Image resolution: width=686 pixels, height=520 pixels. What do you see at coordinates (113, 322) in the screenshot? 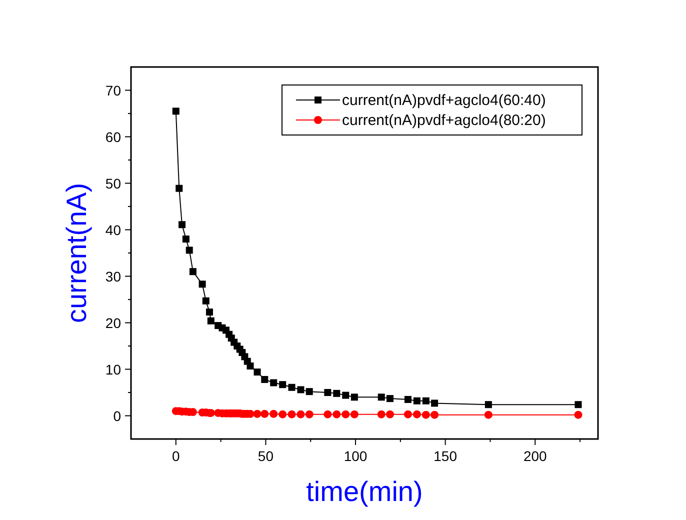
I see `y-tick-label: 20` at bounding box center [113, 322].